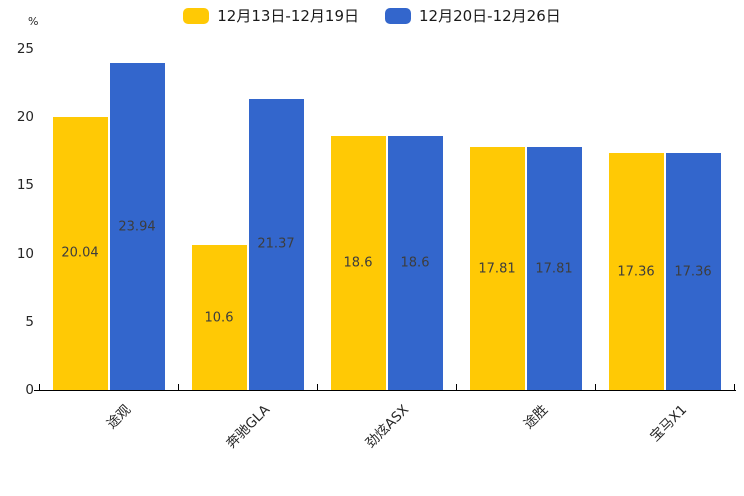  What do you see at coordinates (398, 16) in the screenshot?
I see `legend-swatch-blue` at bounding box center [398, 16].